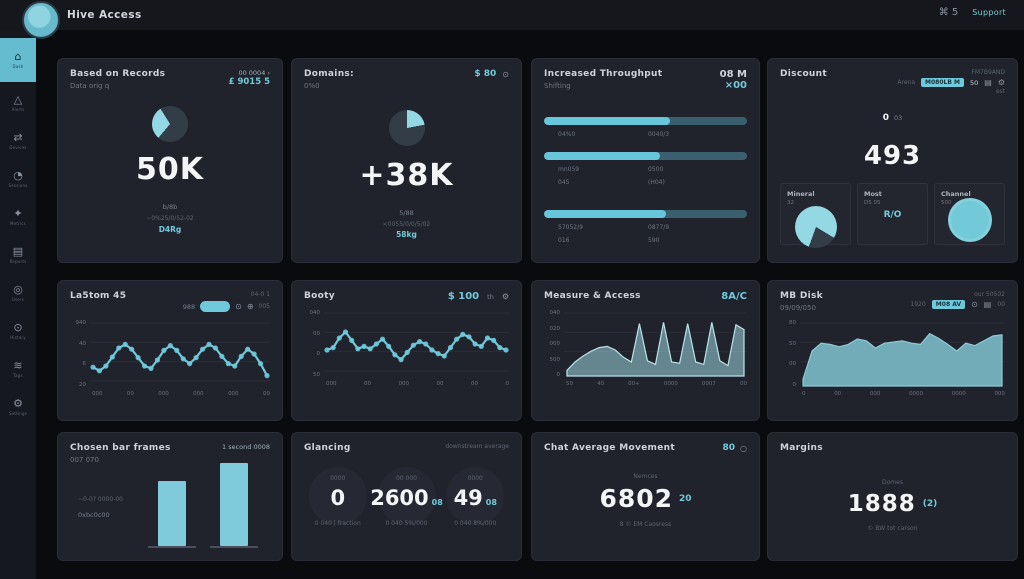 The height and width of the screenshot is (579, 1024). Describe the element at coordinates (970, 220) in the screenshot. I see `subcard-circle-chart` at that location.